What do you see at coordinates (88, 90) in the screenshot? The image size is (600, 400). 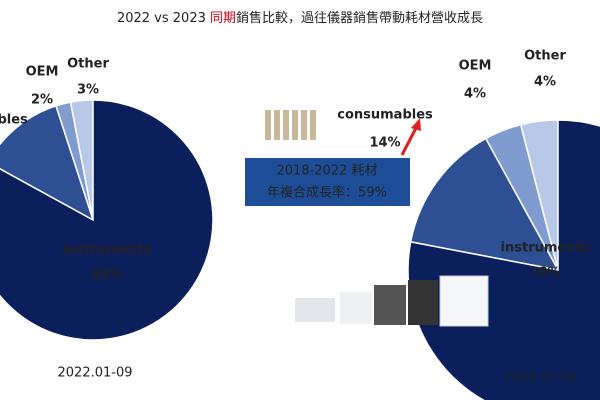 I see `value-label: 3%` at bounding box center [88, 90].